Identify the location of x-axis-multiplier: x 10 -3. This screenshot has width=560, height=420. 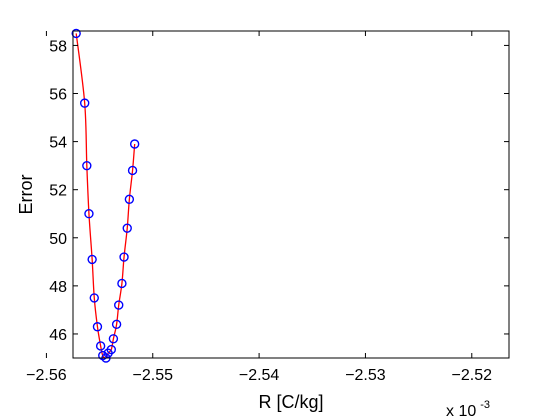
(468, 409).